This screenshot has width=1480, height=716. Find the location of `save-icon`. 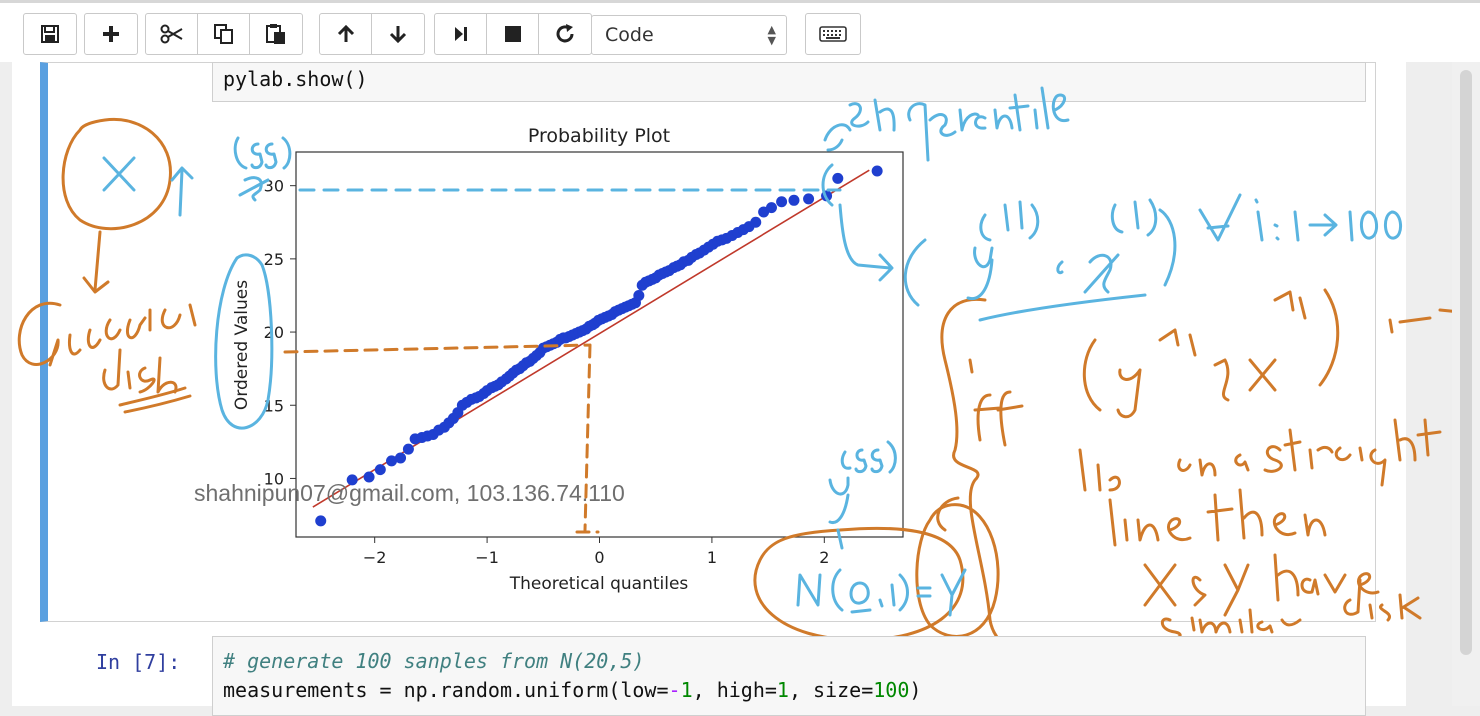

save-icon is located at coordinates (50, 34).